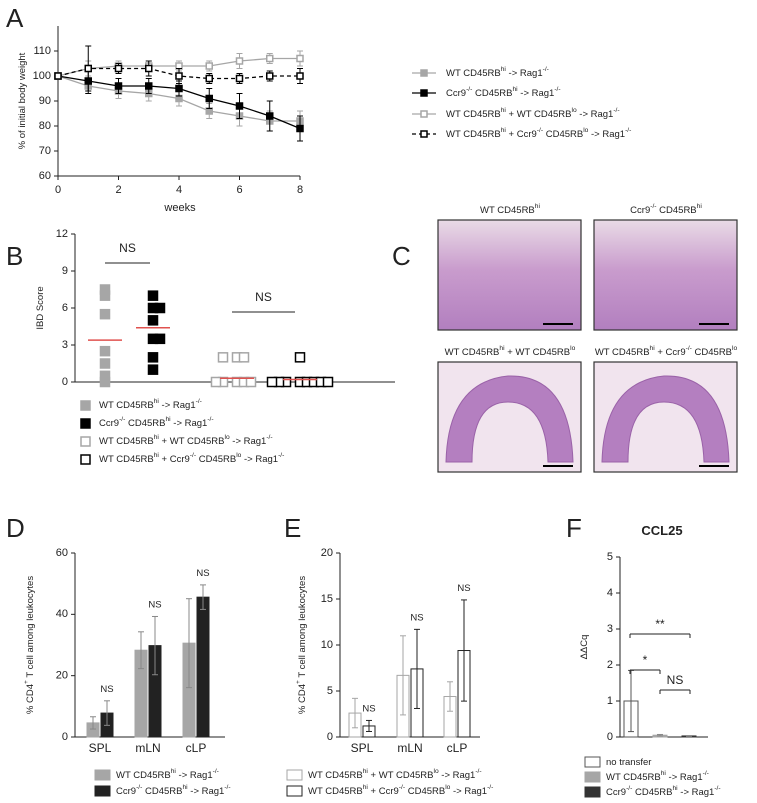  What do you see at coordinates (610, 557) in the screenshot?
I see `y-tick-label: 5` at bounding box center [610, 557].